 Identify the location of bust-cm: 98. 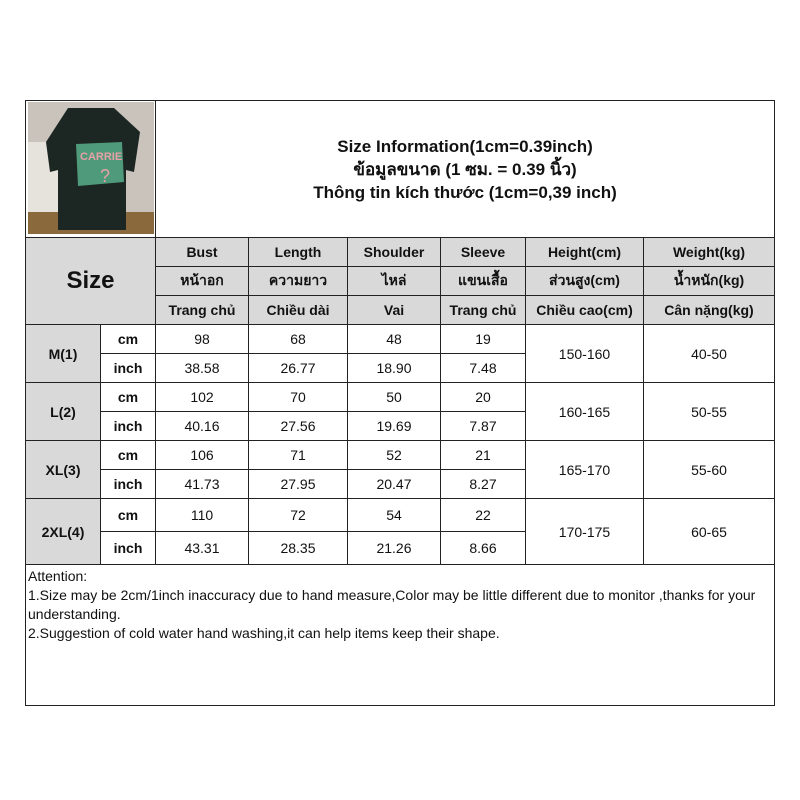
(202, 339).